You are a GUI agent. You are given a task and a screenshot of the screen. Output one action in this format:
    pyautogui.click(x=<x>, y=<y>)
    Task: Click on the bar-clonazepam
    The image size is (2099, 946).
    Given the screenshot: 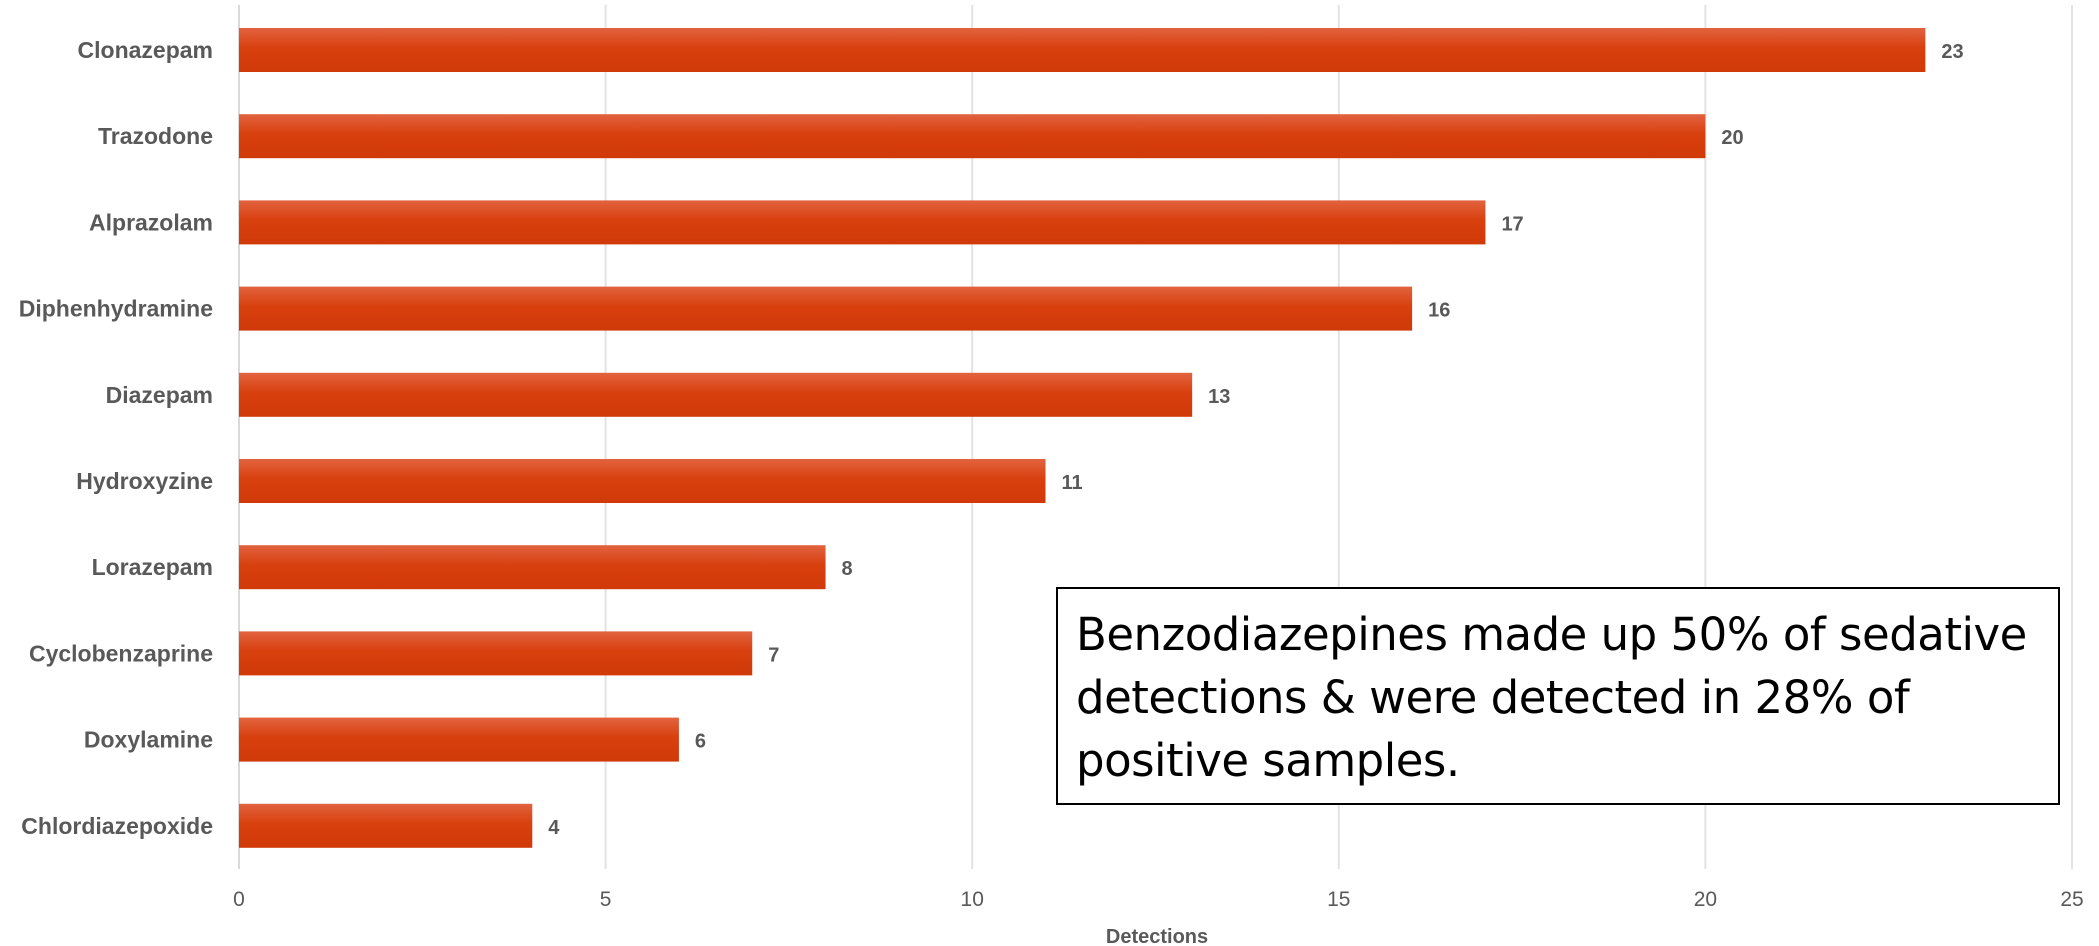 What is the action you would take?
    pyautogui.click(x=1082, y=50)
    